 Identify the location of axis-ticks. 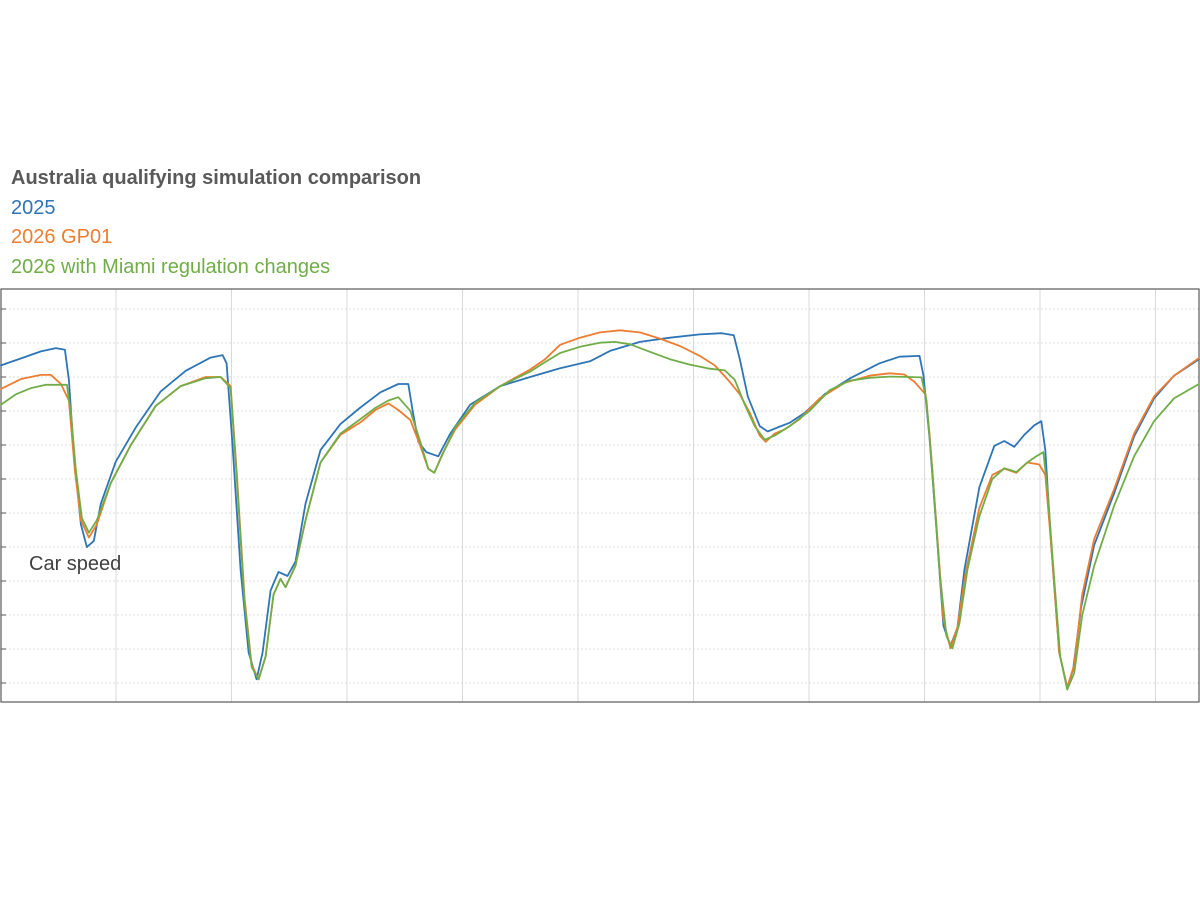
(3, 496).